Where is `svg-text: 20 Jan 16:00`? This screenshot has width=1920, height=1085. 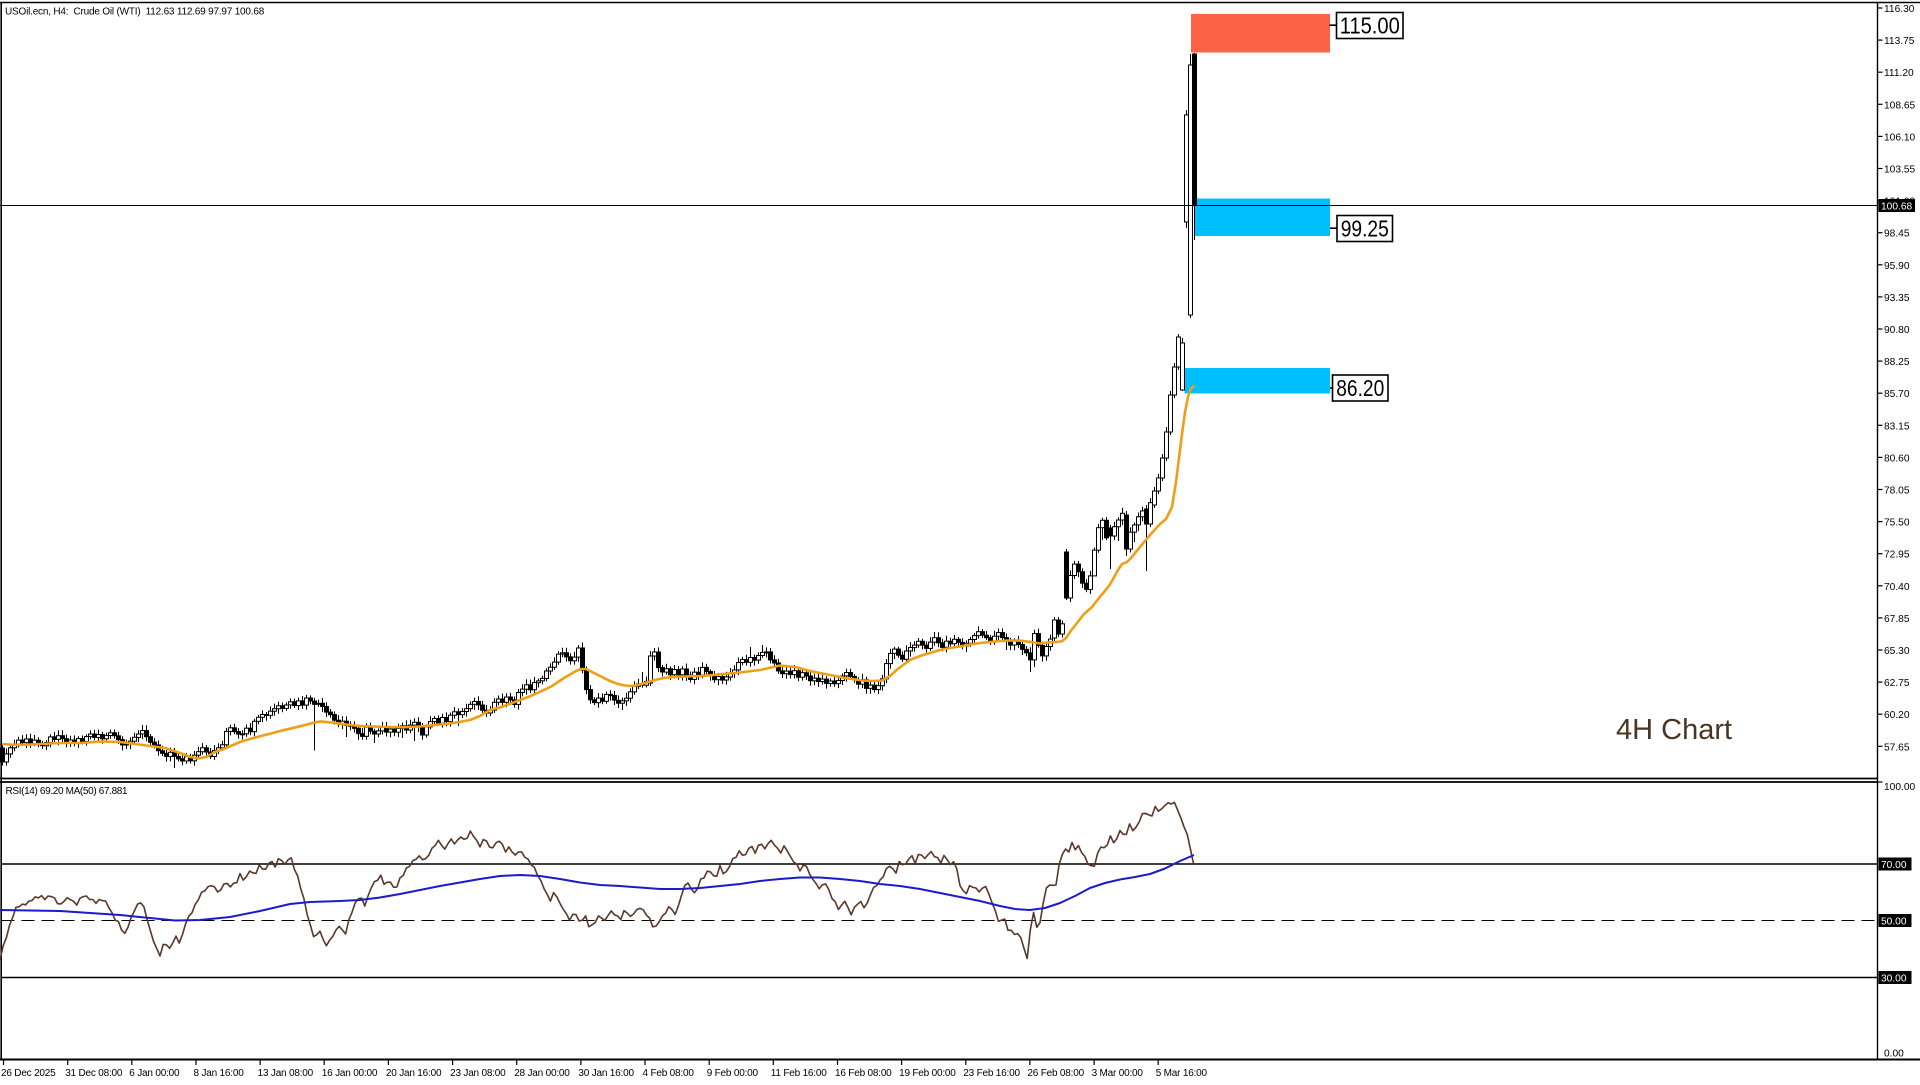 svg-text: 20 Jan 16:00 is located at coordinates (414, 1073).